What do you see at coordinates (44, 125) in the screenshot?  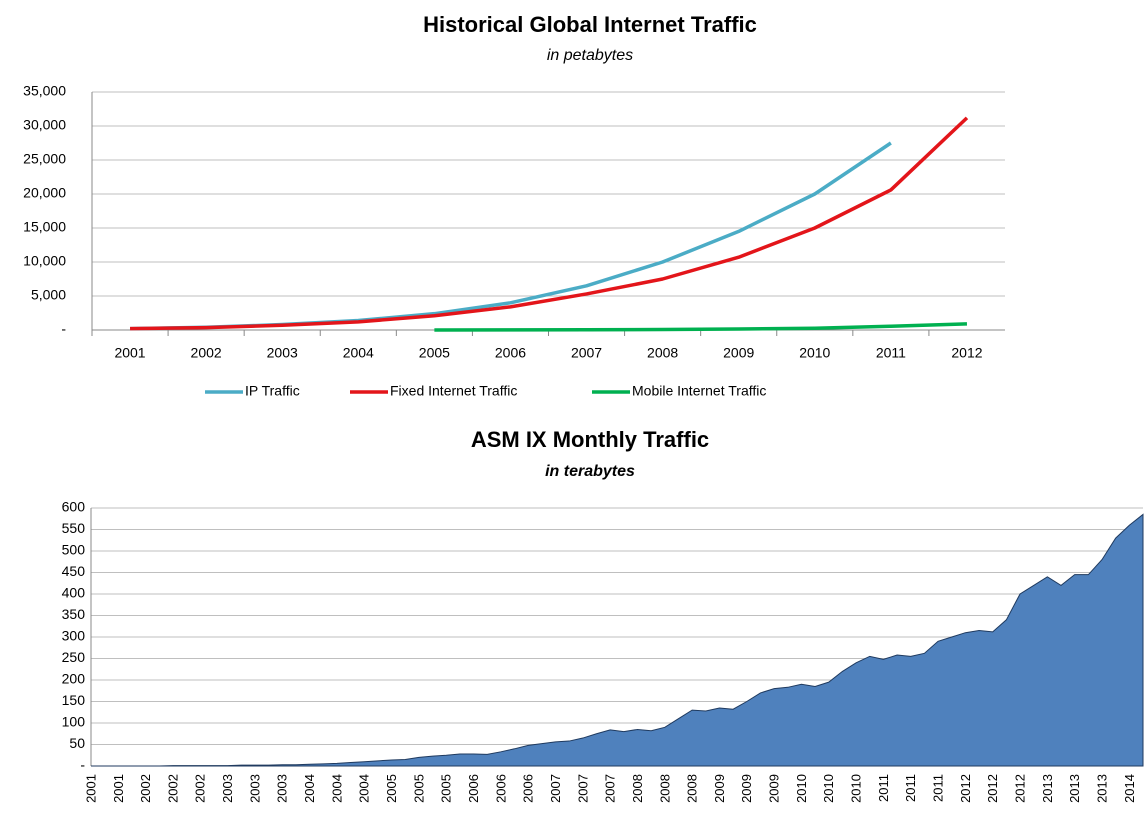 I see `y-tick-label: 30,000` at bounding box center [44, 125].